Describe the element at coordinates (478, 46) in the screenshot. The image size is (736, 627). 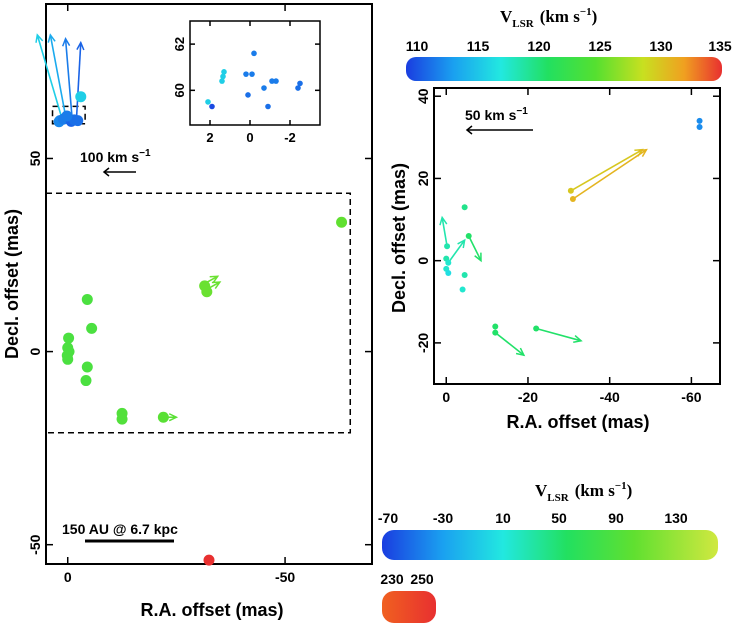
I see `colorbar-top-tick: 115` at that location.